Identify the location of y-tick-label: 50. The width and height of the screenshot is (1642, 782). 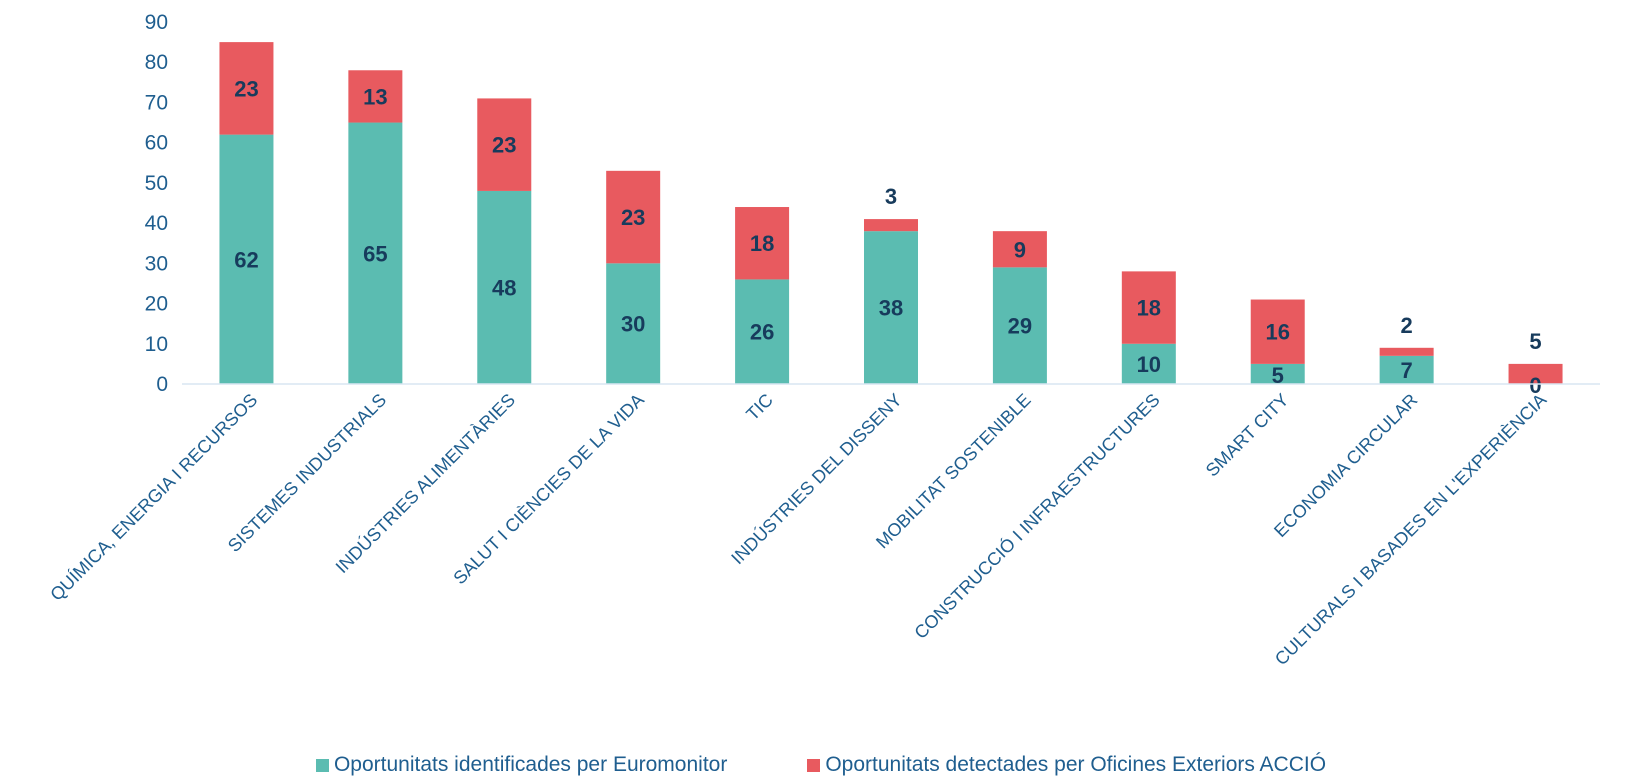
(156, 183).